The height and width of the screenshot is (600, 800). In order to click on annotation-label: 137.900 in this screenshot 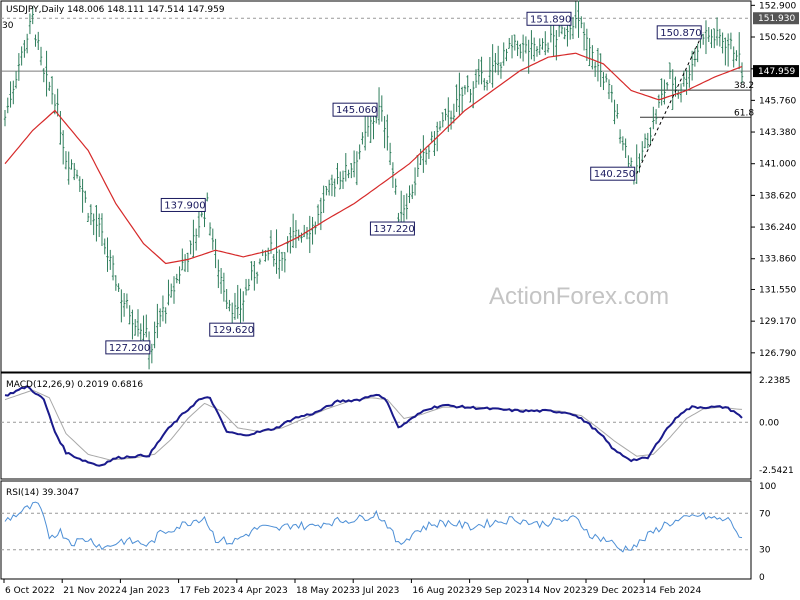, I will do `click(184, 205)`.